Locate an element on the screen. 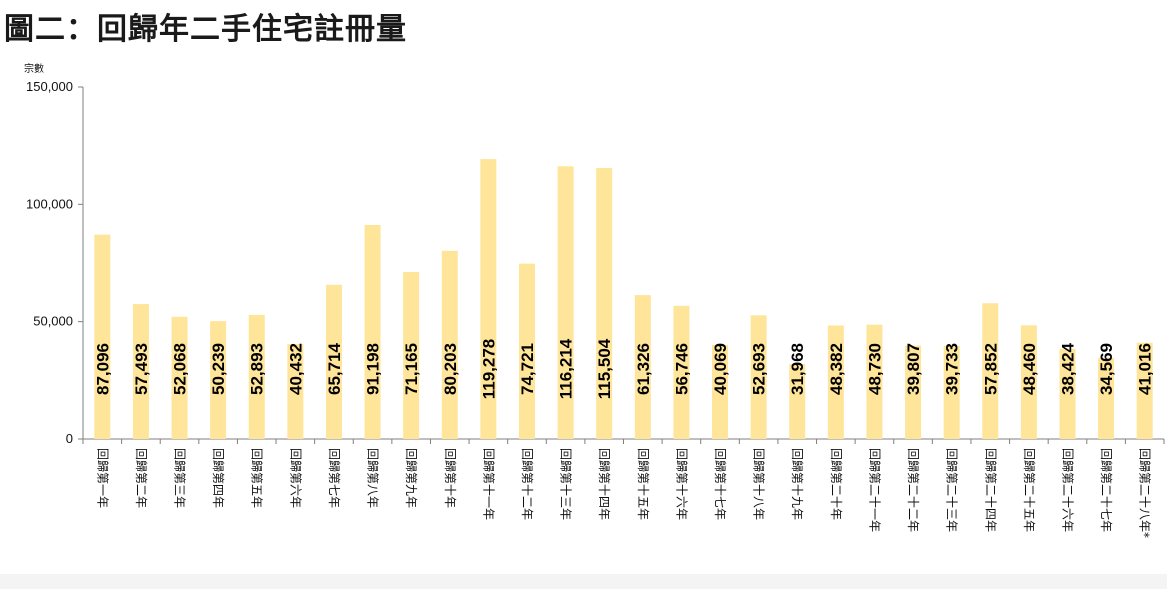 The height and width of the screenshot is (589, 1167). data-label: 34,569 is located at coordinates (1106, 369).